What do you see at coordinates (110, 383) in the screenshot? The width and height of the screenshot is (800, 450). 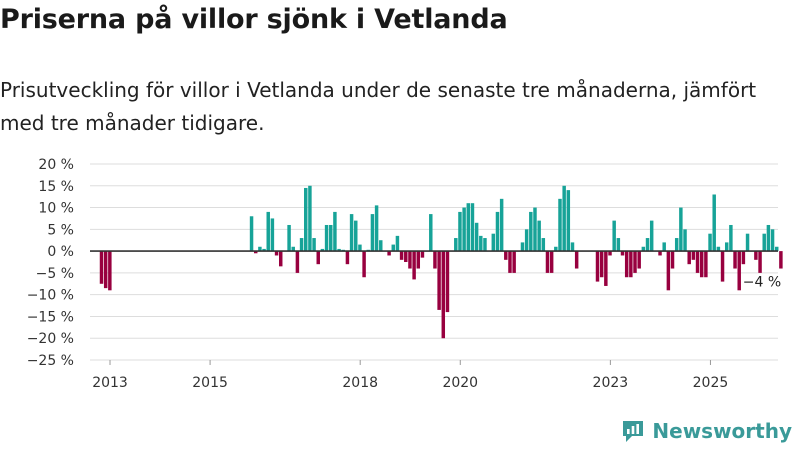 I see `x-tick-label: 2013` at bounding box center [110, 383].